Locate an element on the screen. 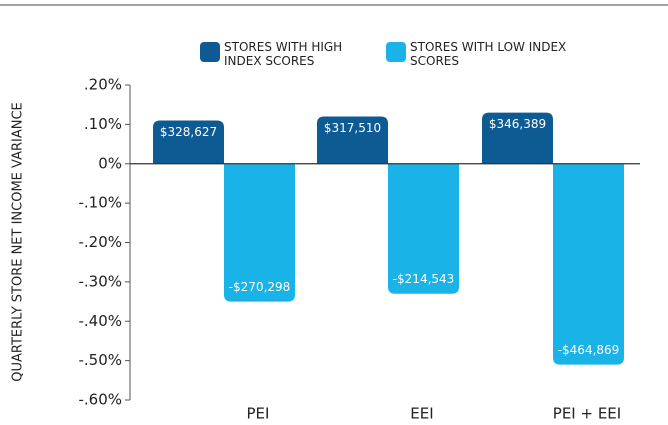 The width and height of the screenshot is (668, 425). legend-label: STORES WITH LOW INDEX SCORES is located at coordinates (488, 54).